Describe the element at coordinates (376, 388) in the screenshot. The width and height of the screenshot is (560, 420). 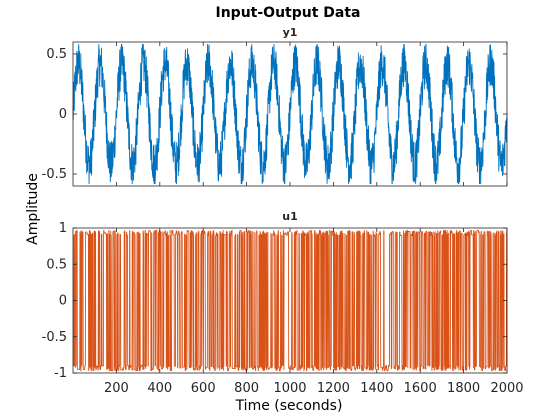
I see `x-tick-label: 1400` at that location.